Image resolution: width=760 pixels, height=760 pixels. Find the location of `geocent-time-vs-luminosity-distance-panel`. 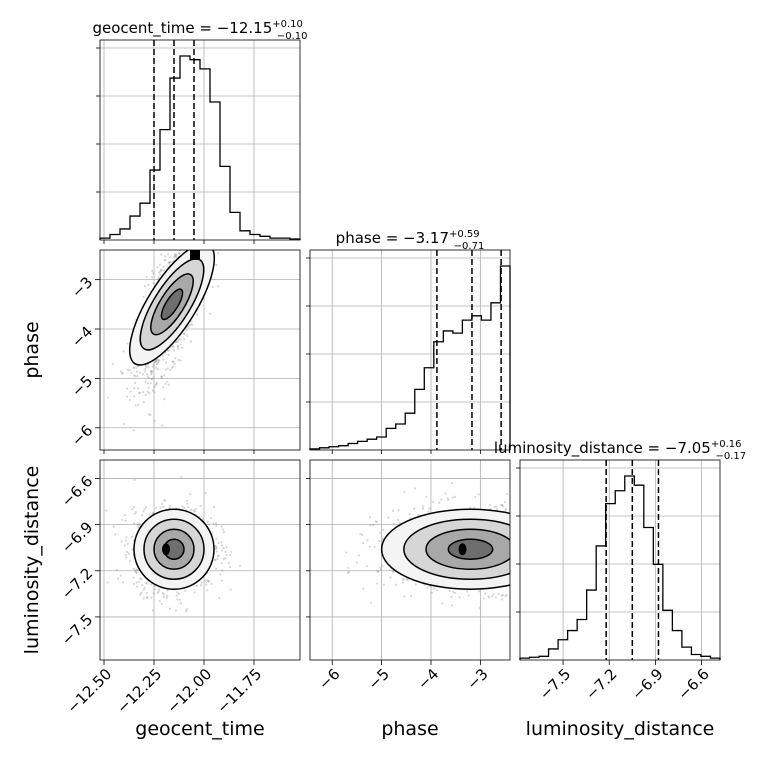

geocent-time-vs-luminosity-distance-panel is located at coordinates (200, 560).